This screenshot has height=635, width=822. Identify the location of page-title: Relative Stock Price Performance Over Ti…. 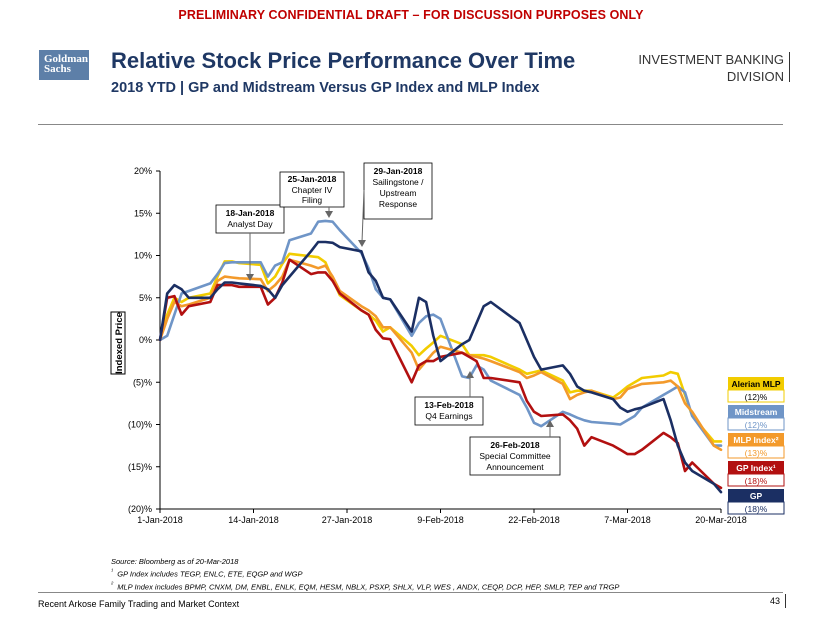
(343, 60).